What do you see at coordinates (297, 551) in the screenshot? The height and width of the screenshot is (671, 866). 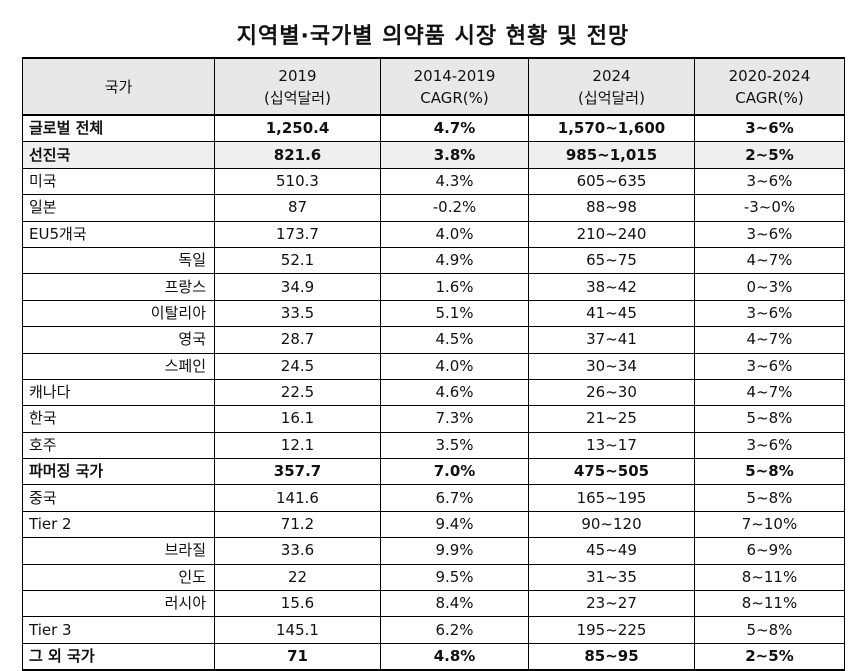 I see `cell-2019: 33.6` at bounding box center [297, 551].